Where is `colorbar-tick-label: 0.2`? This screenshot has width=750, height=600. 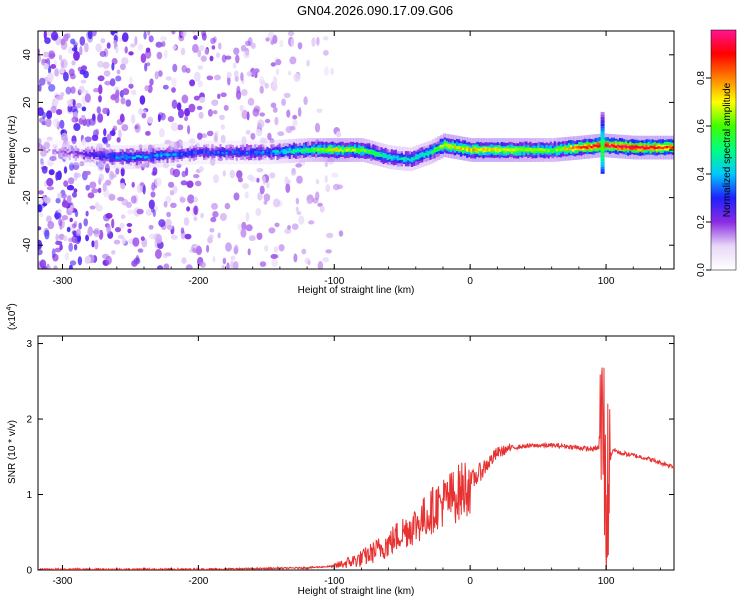
colorbar-tick-label: 0.2 is located at coordinates (701, 222).